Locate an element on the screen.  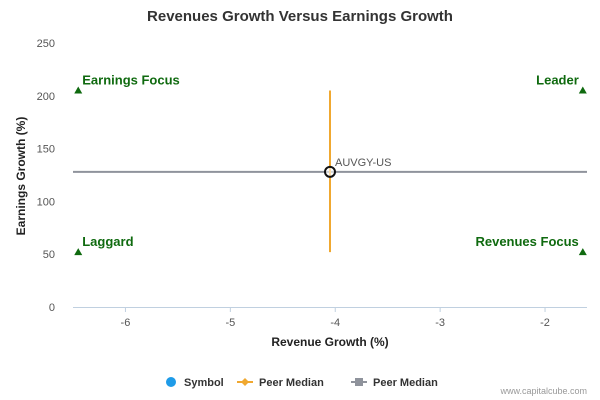
legend-square-icon is located at coordinates (359, 382).